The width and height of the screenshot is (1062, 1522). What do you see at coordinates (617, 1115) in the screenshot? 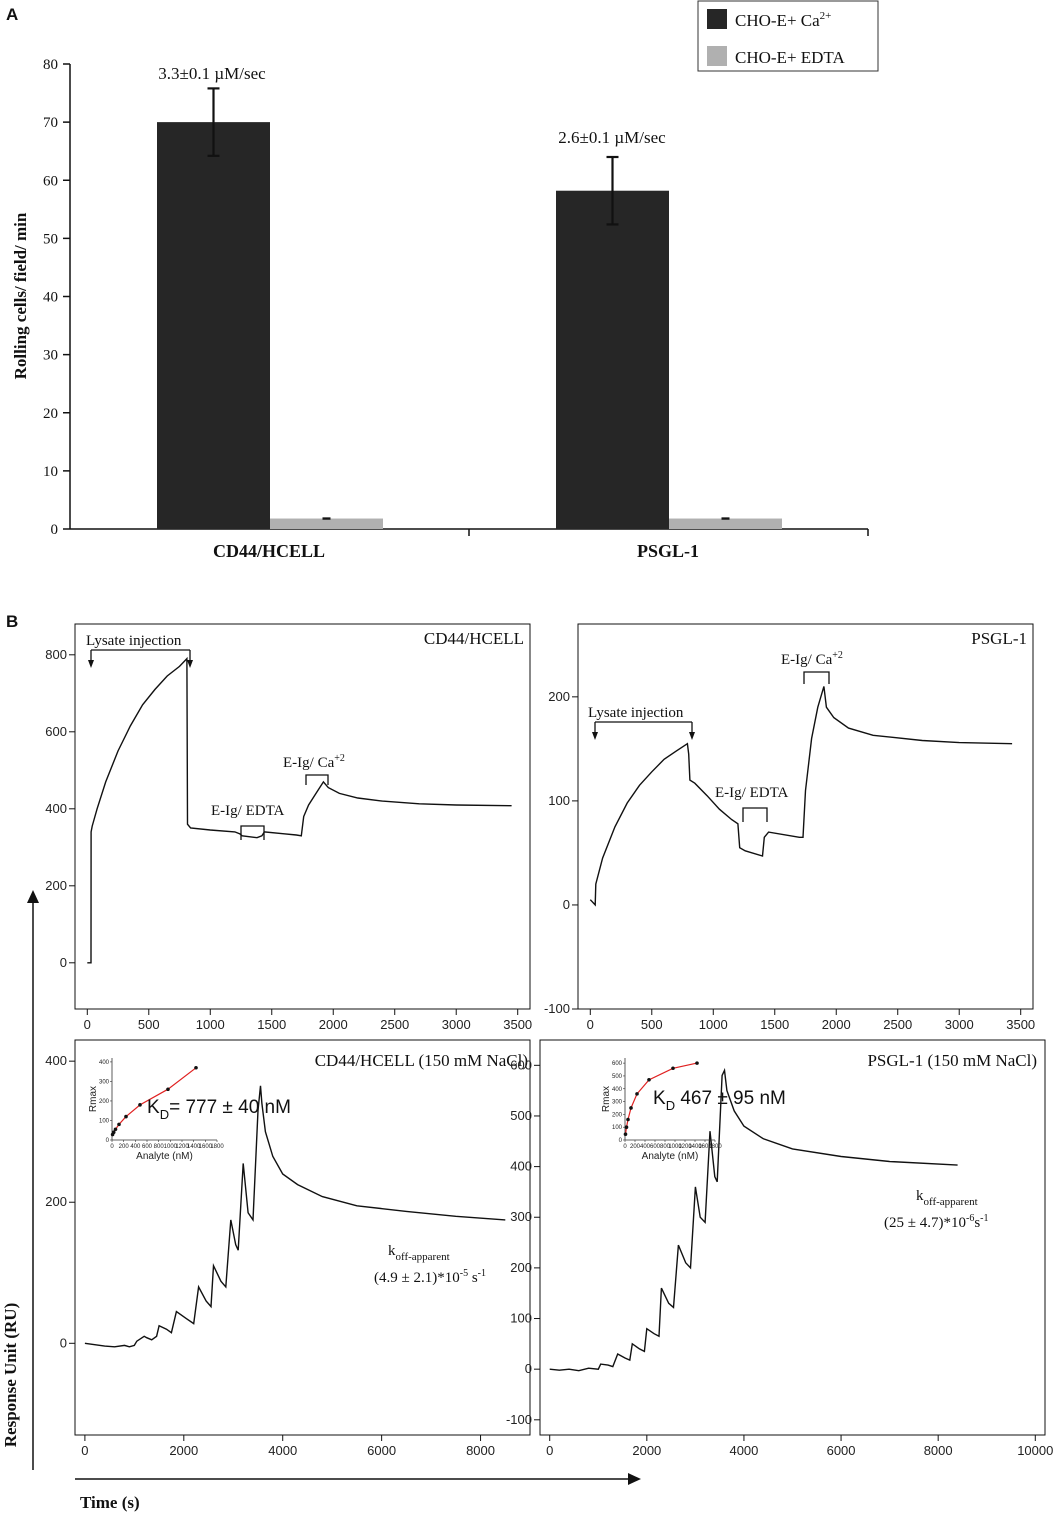
I see `inset-y-tick-label: 200` at bounding box center [617, 1115].